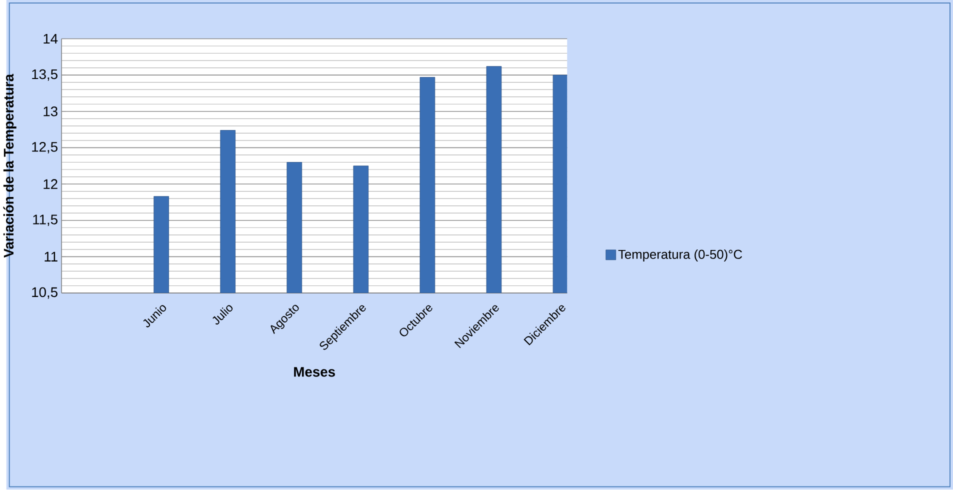 This screenshot has width=953, height=490. What do you see at coordinates (222, 315) in the screenshot?
I see `x-tick-label: Julio` at bounding box center [222, 315].